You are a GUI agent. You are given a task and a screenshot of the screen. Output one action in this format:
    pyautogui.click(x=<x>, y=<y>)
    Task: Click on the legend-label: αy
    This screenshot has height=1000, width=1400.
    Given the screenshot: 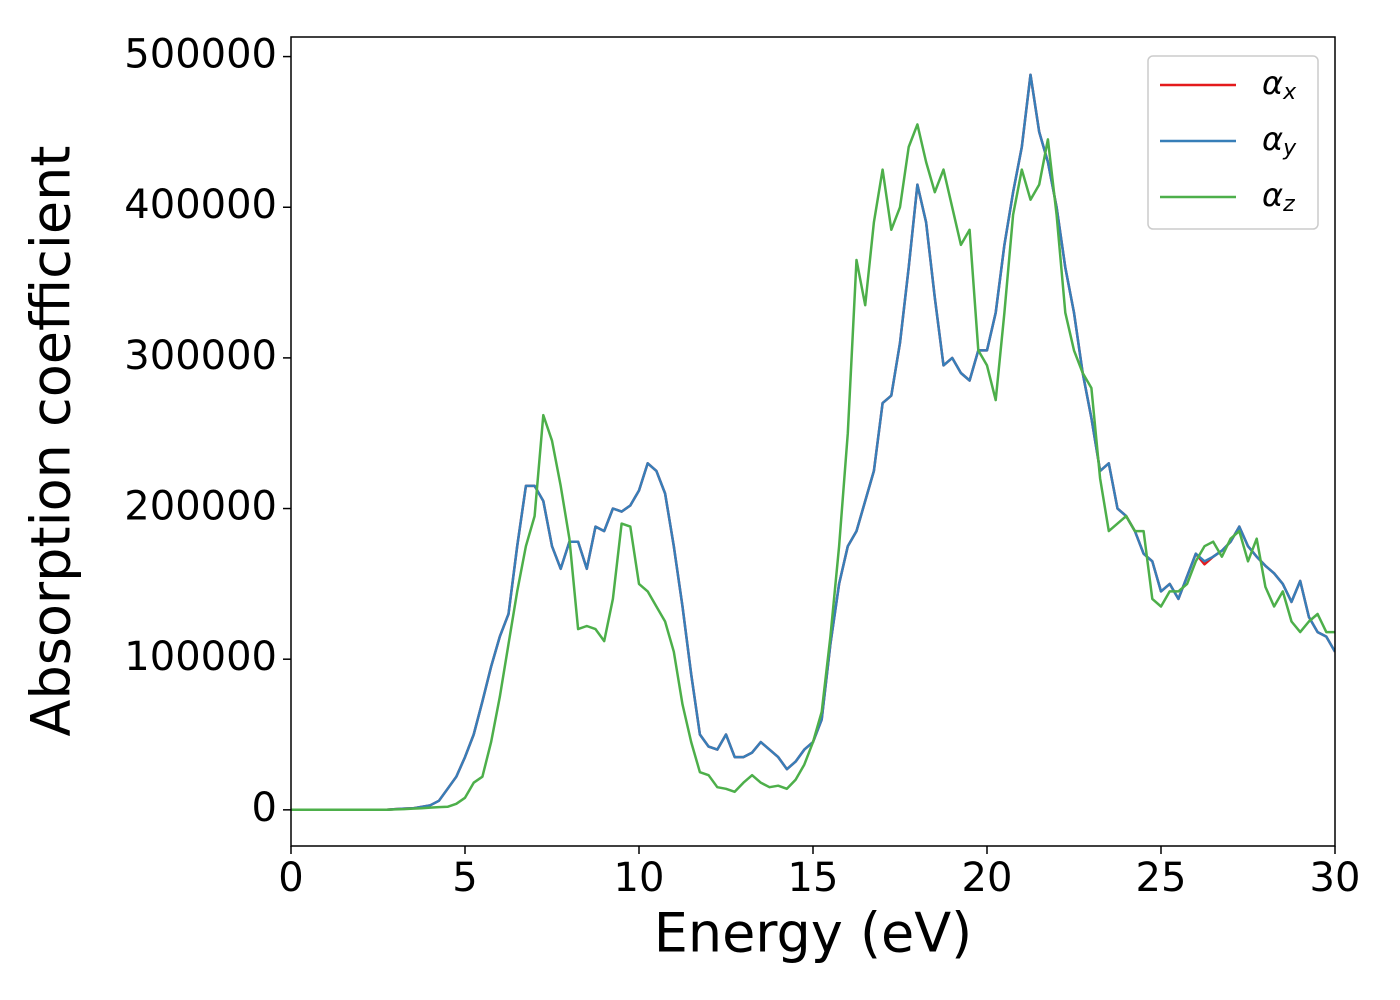 What is the action you would take?
    pyautogui.click(x=1279, y=140)
    